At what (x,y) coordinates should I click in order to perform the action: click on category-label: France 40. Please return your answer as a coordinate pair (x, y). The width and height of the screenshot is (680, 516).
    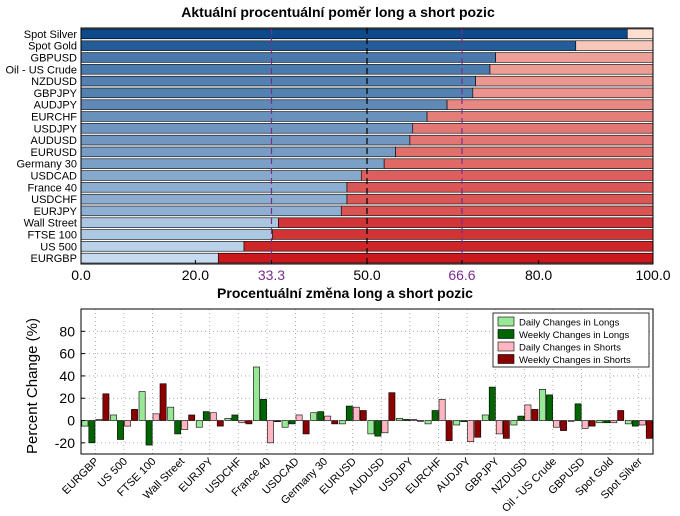
    Looking at the image, I should click on (52, 188).